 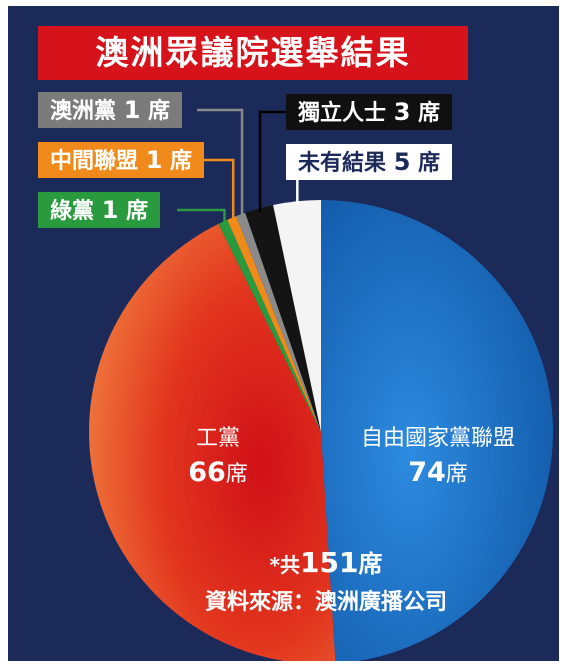 I want to click on total-number: 151, so click(x=329, y=562).